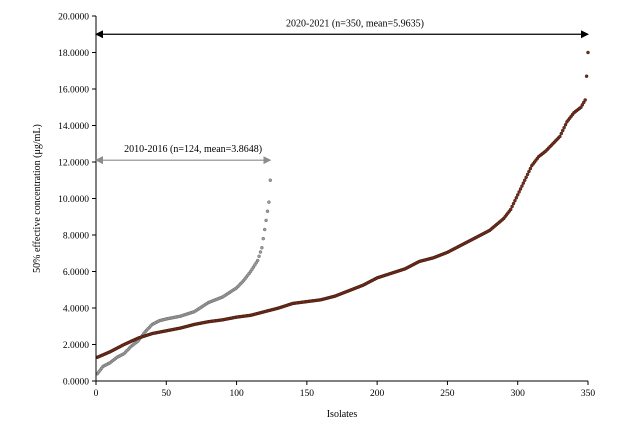 Image resolution: width=627 pixels, height=432 pixels. Describe the element at coordinates (73, 18) in the screenshot. I see `y-tick-label: 20.0000` at that location.